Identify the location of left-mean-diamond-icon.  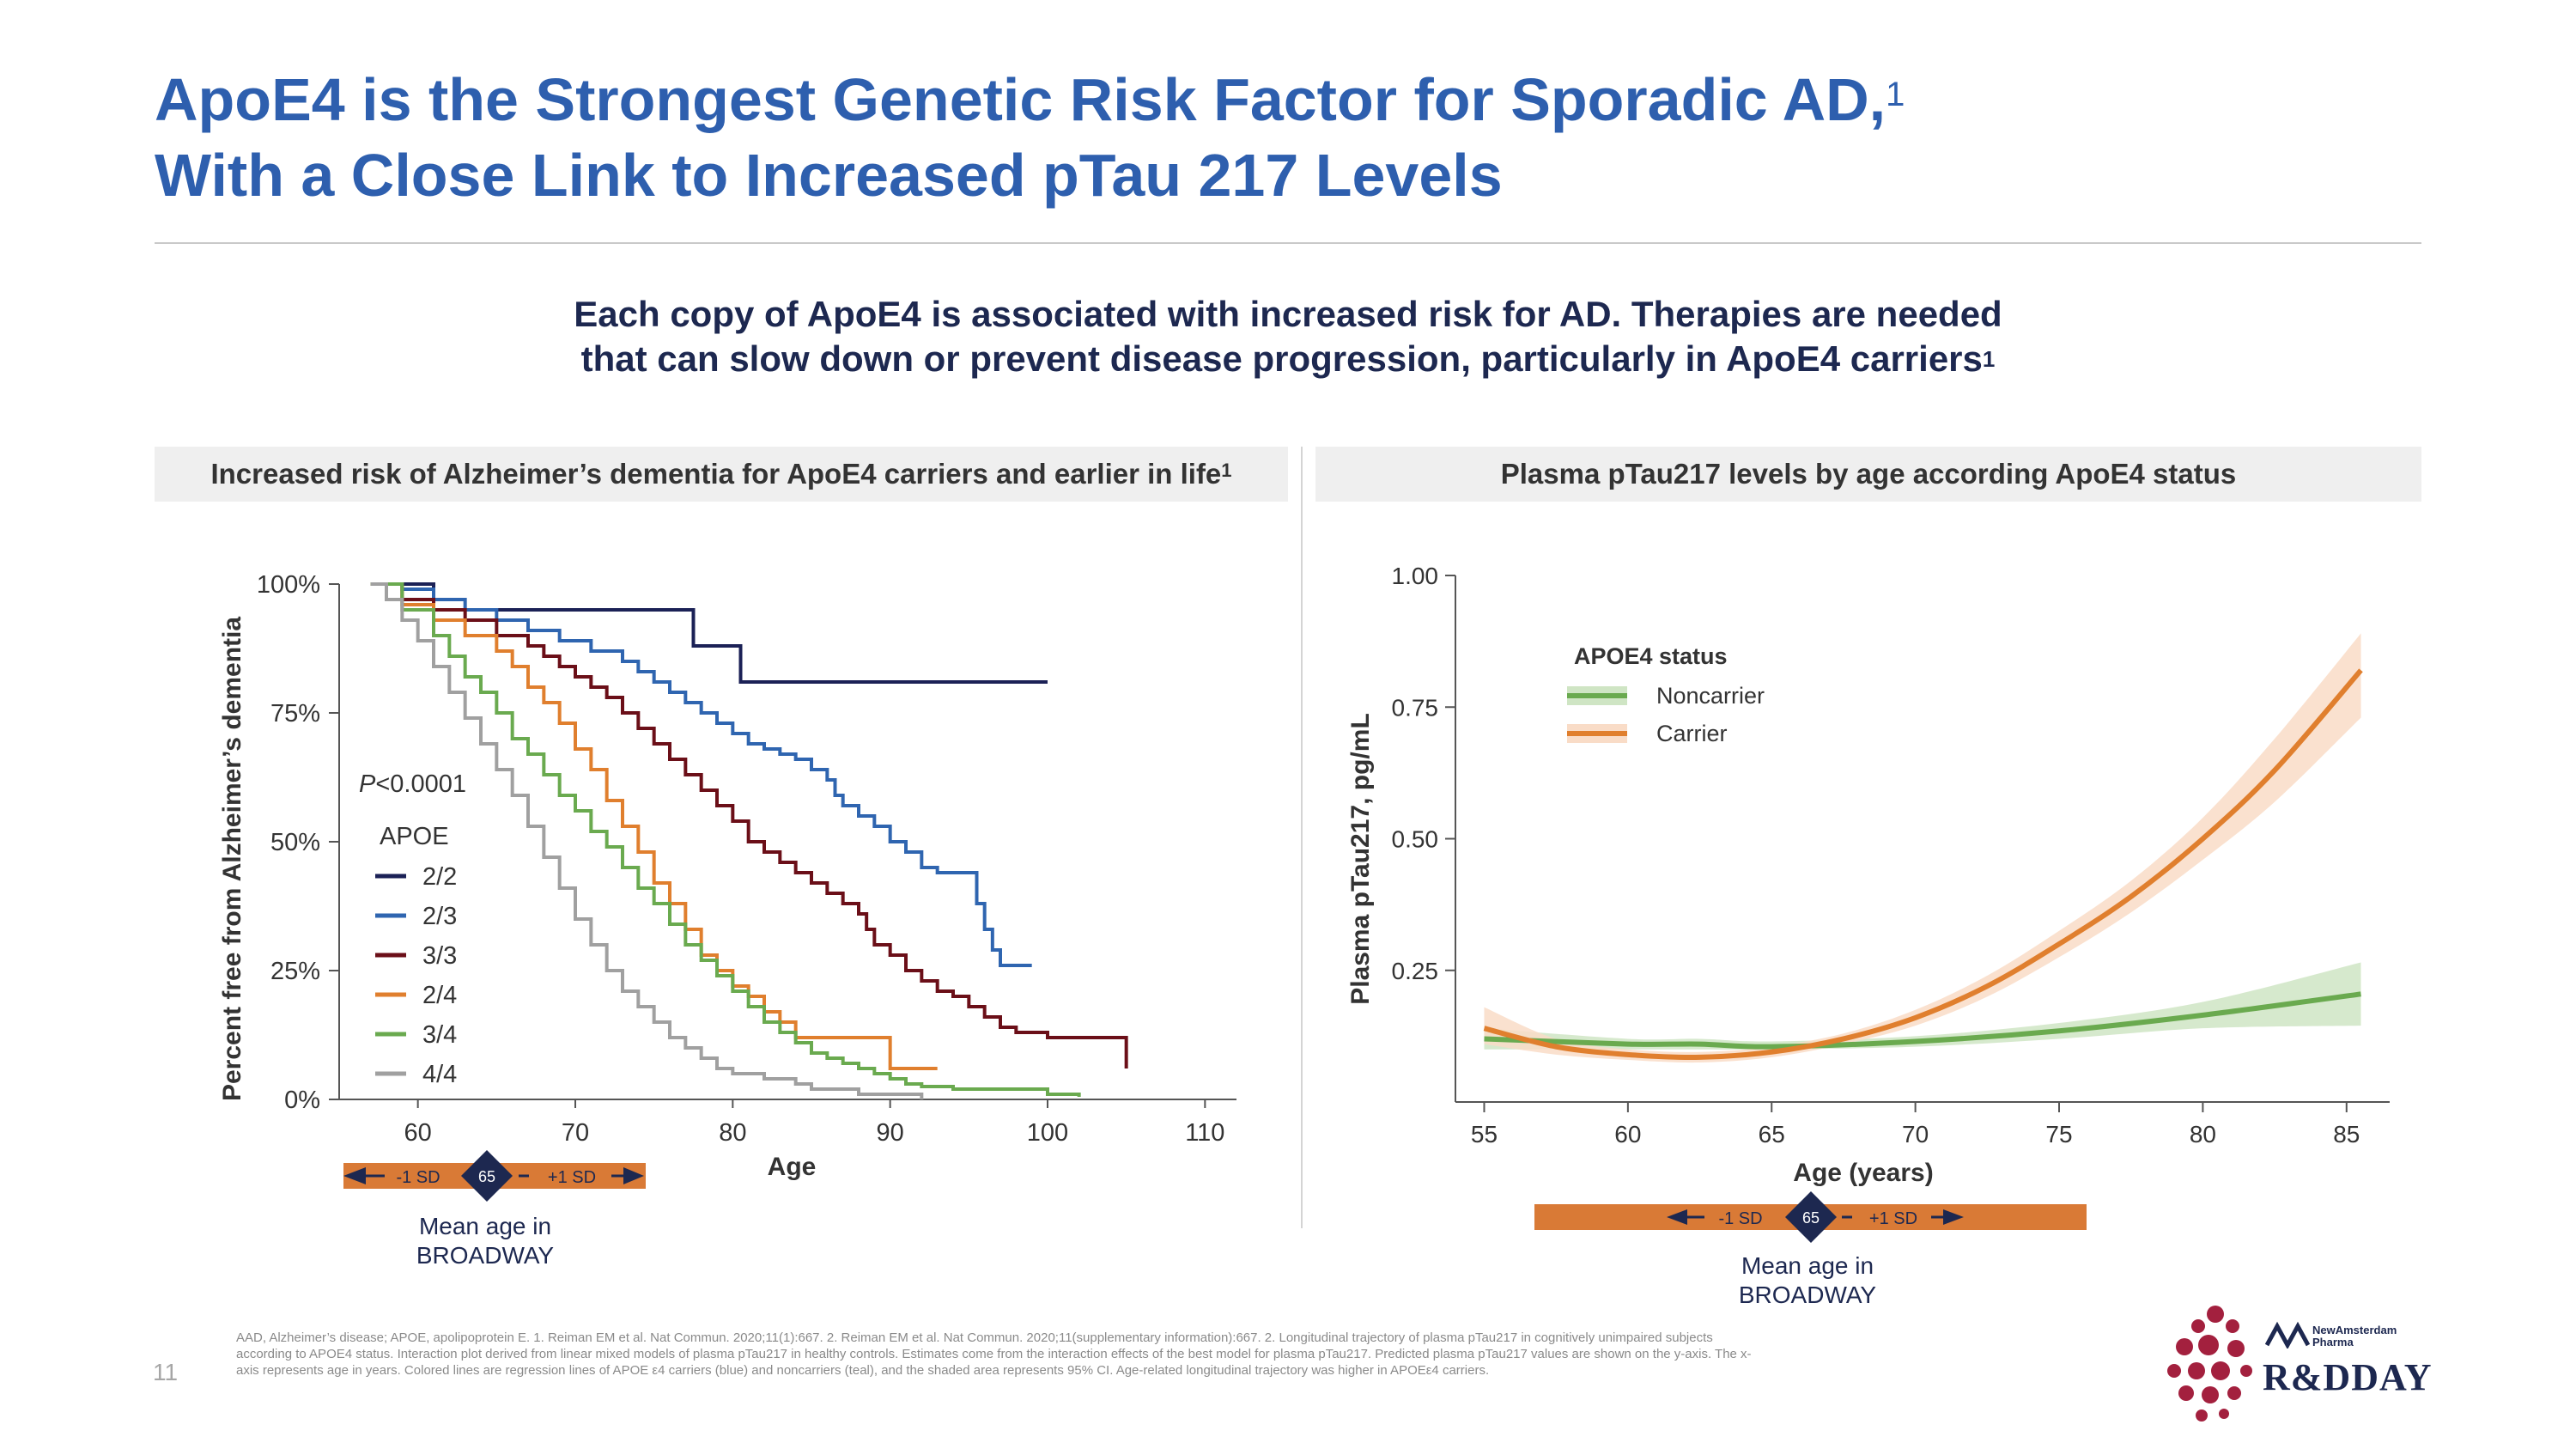
(487, 1176).